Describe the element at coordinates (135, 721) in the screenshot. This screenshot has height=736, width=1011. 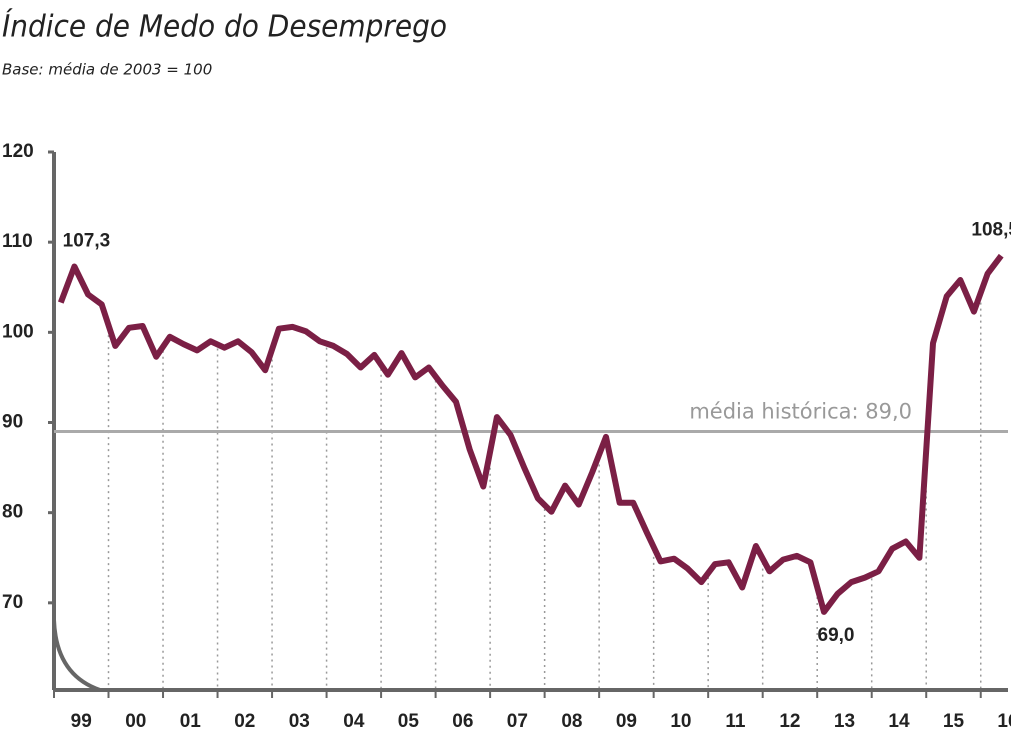
I see `x-tick-label: 00` at that location.